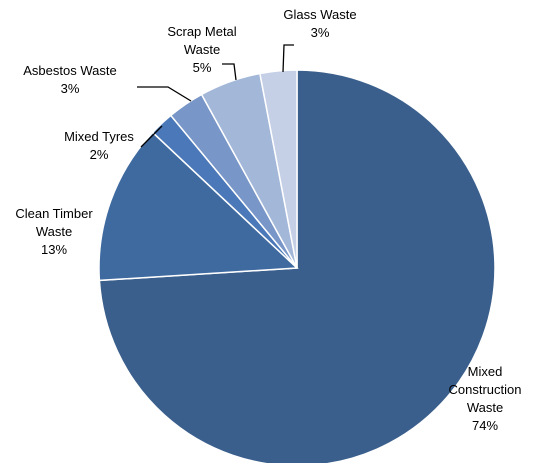 The height and width of the screenshot is (463, 542). Describe the element at coordinates (54, 249) in the screenshot. I see `slice-percent: 13%` at that location.